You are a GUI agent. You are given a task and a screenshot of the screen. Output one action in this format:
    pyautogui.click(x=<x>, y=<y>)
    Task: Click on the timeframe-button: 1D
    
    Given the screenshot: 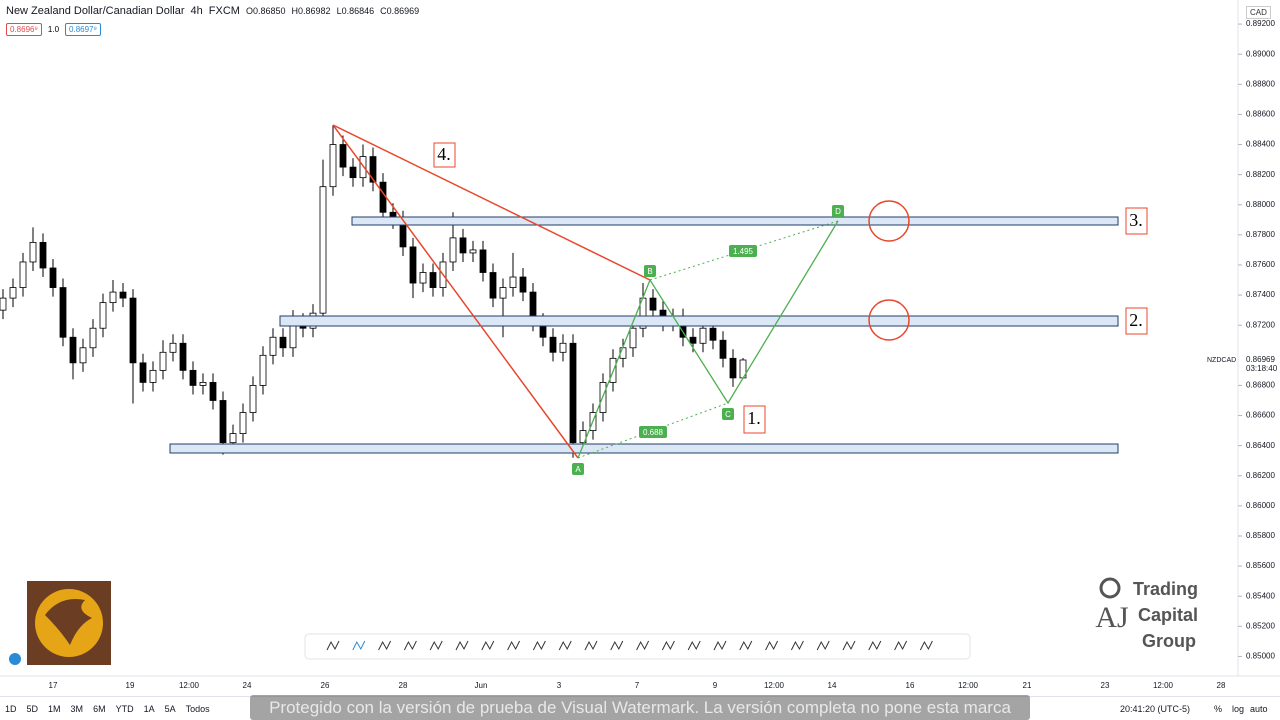 What is the action you would take?
    pyautogui.click(x=11, y=709)
    